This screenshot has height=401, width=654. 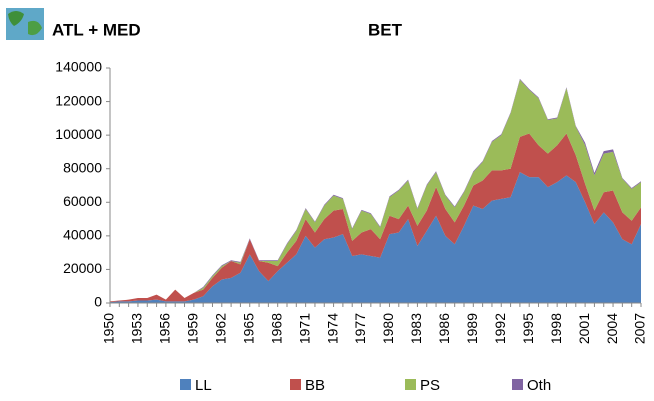 What do you see at coordinates (640, 328) in the screenshot?
I see `x-tick-label: 2007` at bounding box center [640, 328].